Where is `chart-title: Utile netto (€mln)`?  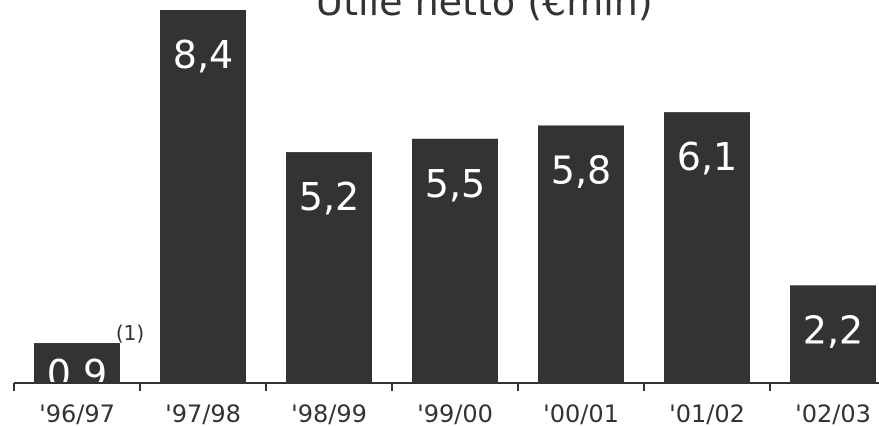 chart-title: Utile netto (€mln) is located at coordinates (483, 12).